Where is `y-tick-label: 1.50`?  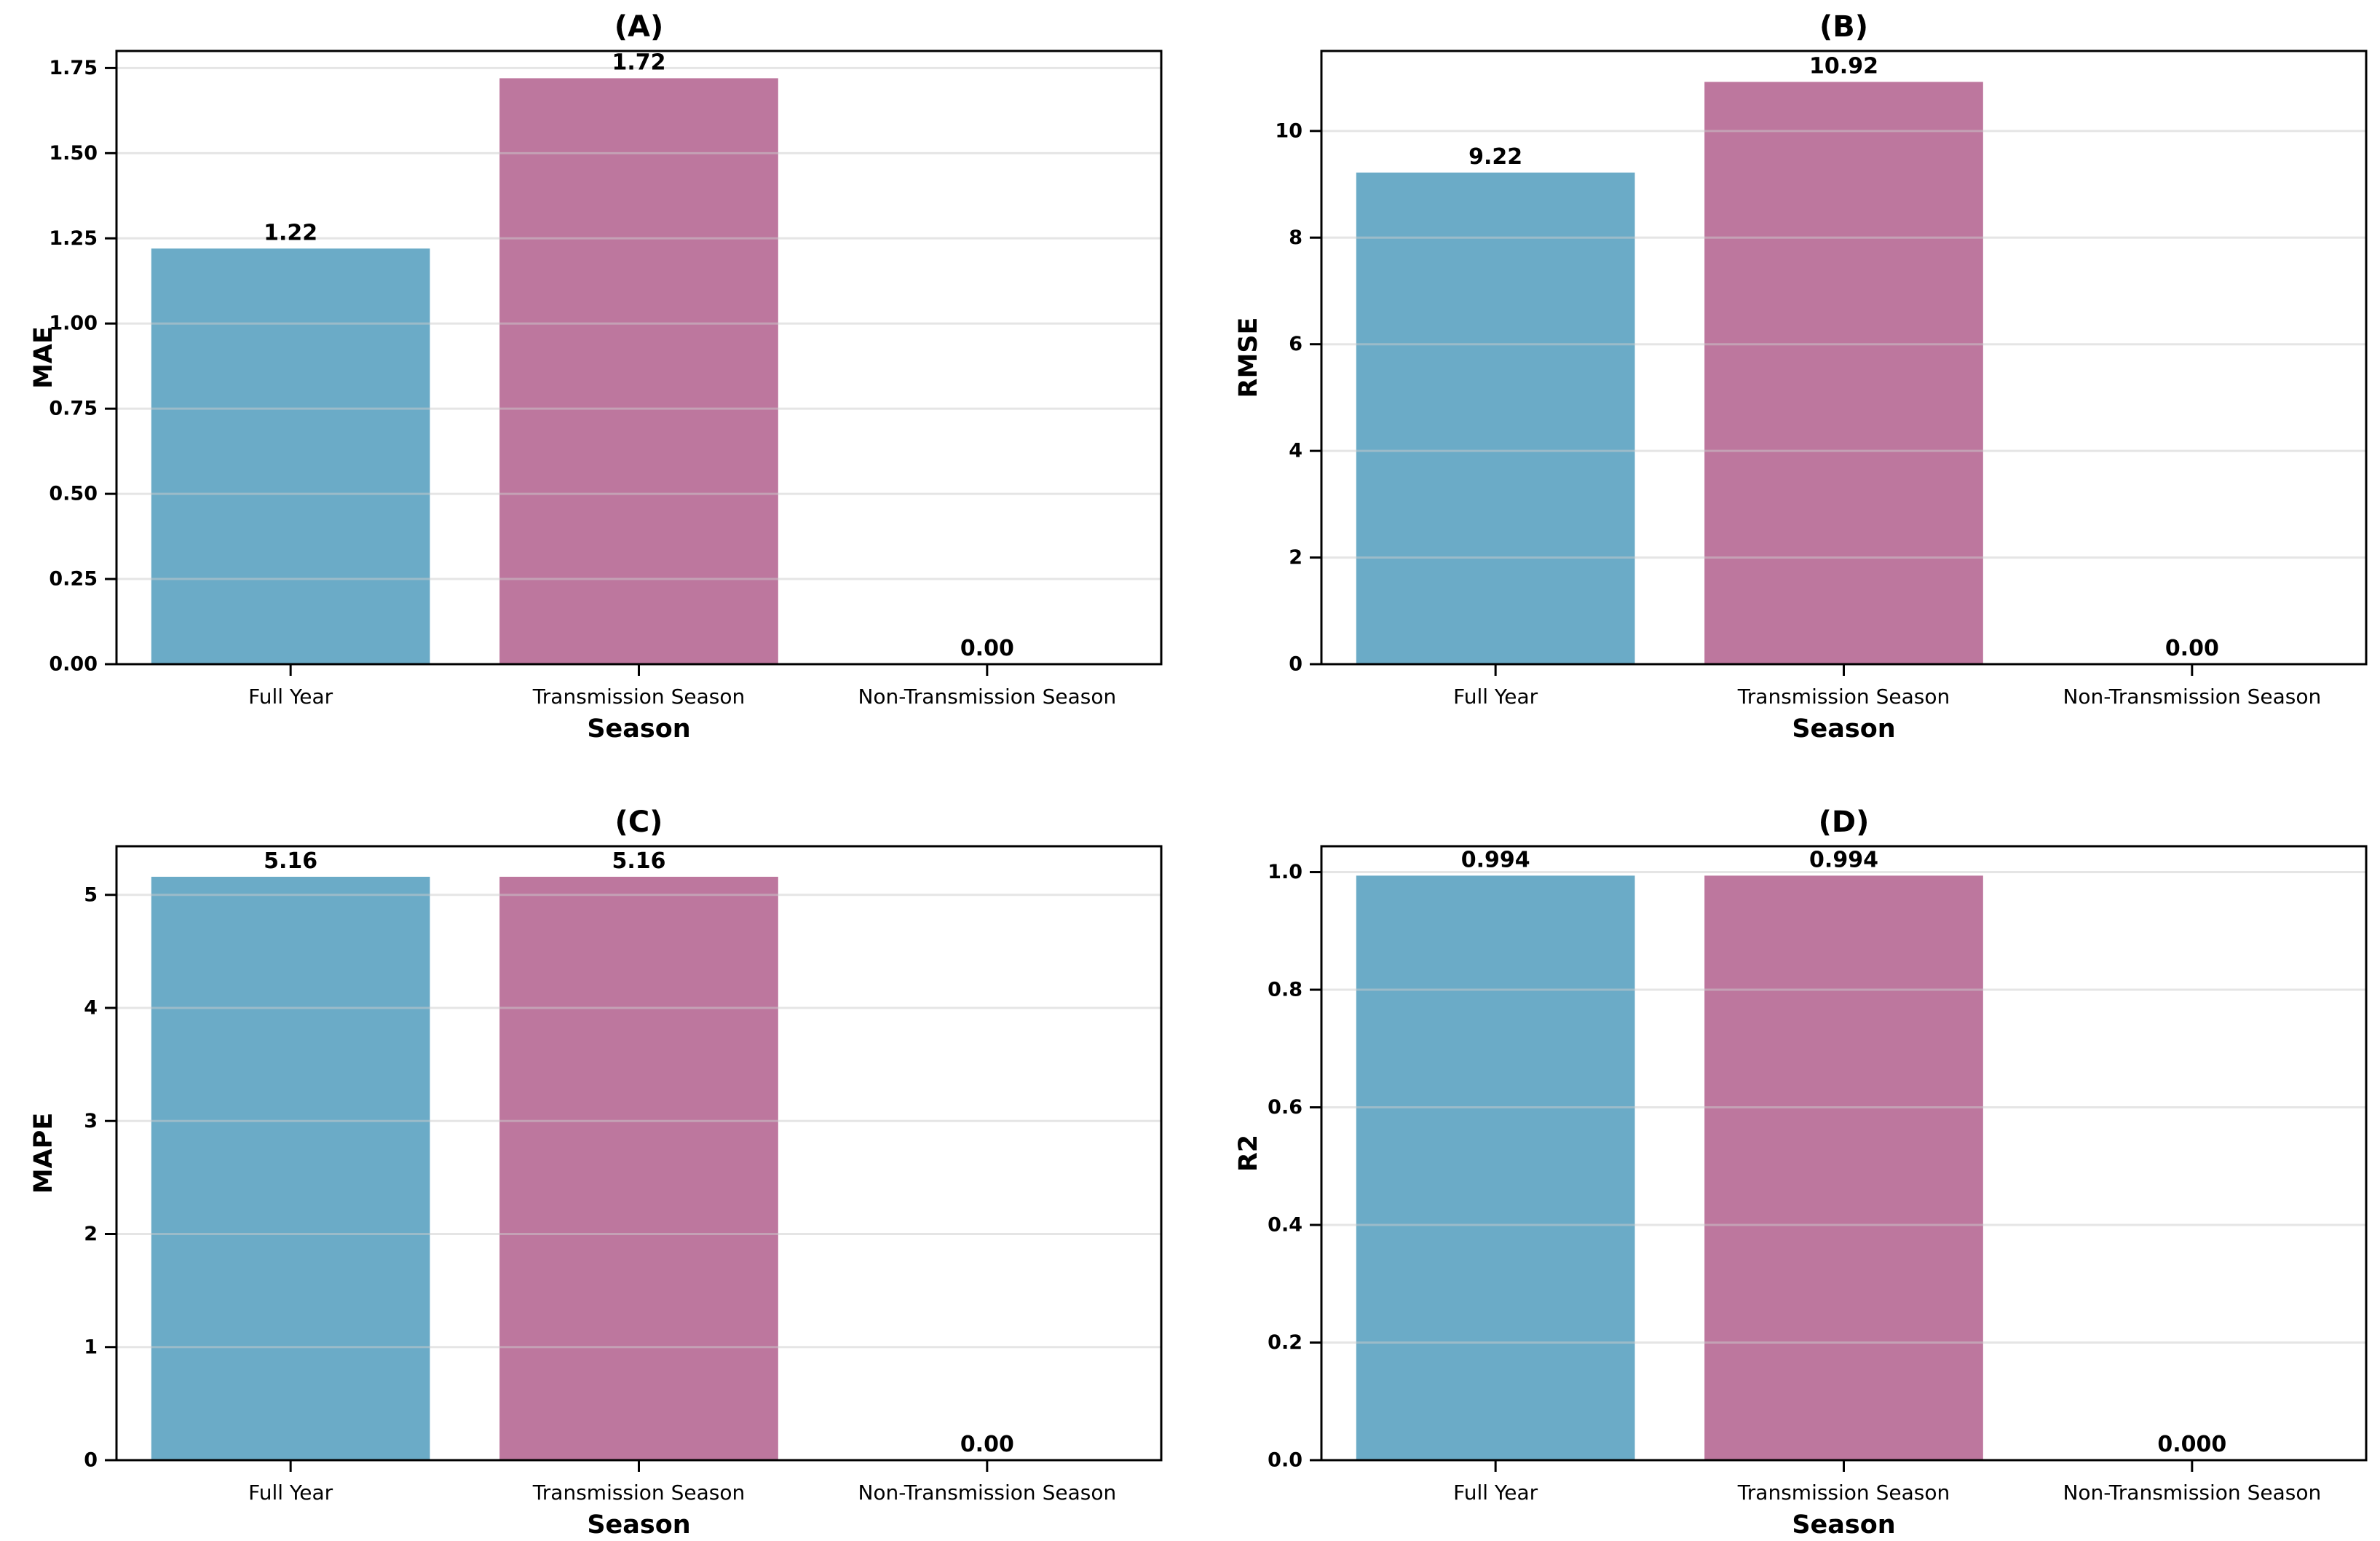
y-tick-label: 1.50 is located at coordinates (73, 153).